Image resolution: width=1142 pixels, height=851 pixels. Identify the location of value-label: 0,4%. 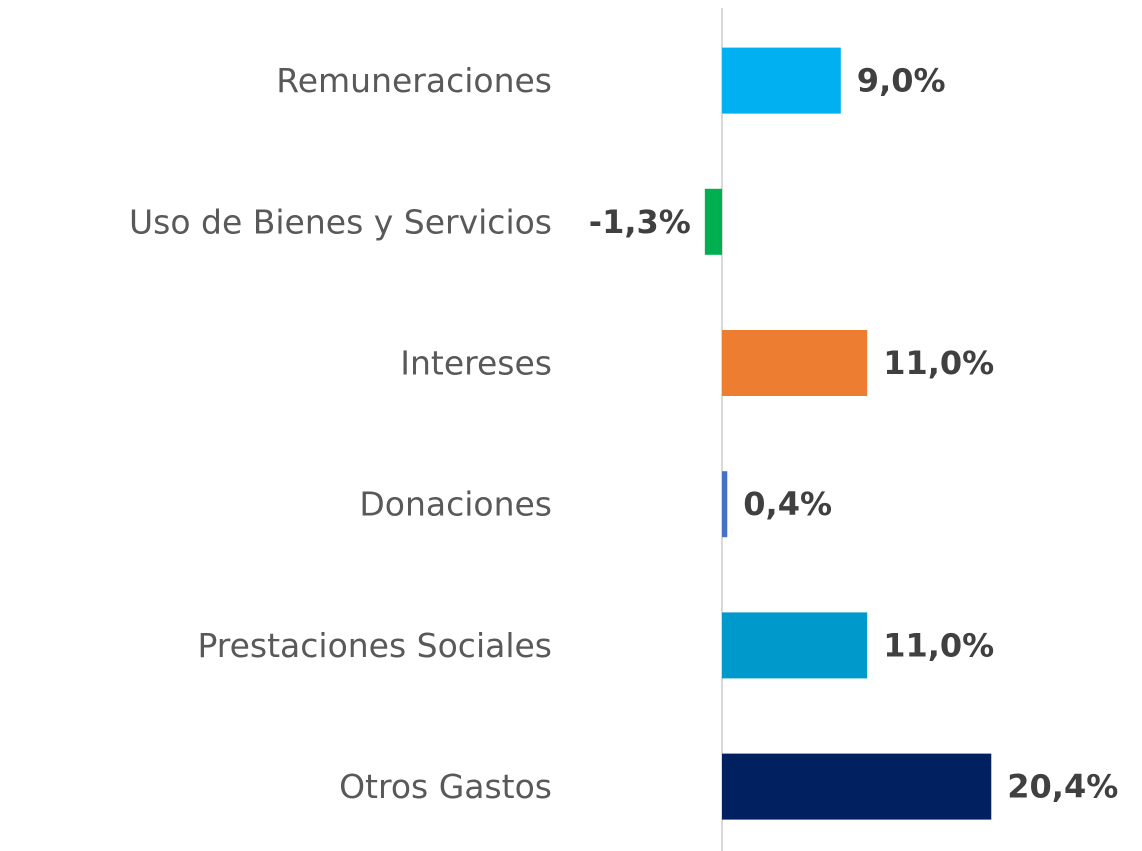
(787, 504).